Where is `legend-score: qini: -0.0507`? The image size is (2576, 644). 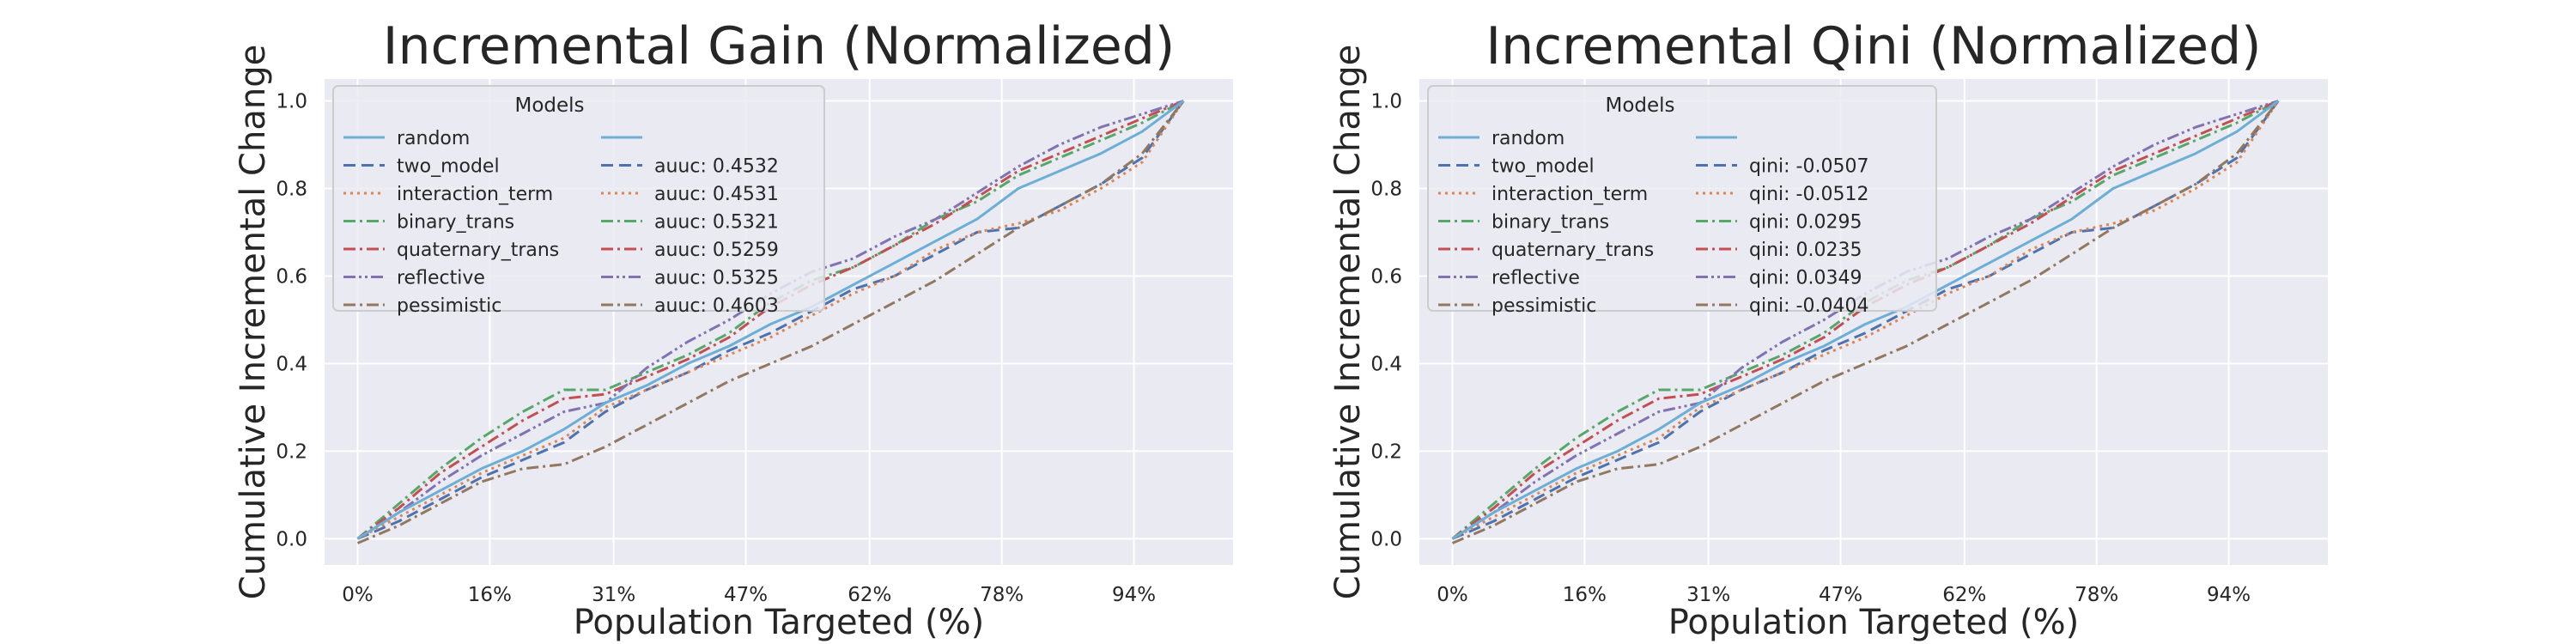
legend-score: qini: -0.0507 is located at coordinates (1808, 167).